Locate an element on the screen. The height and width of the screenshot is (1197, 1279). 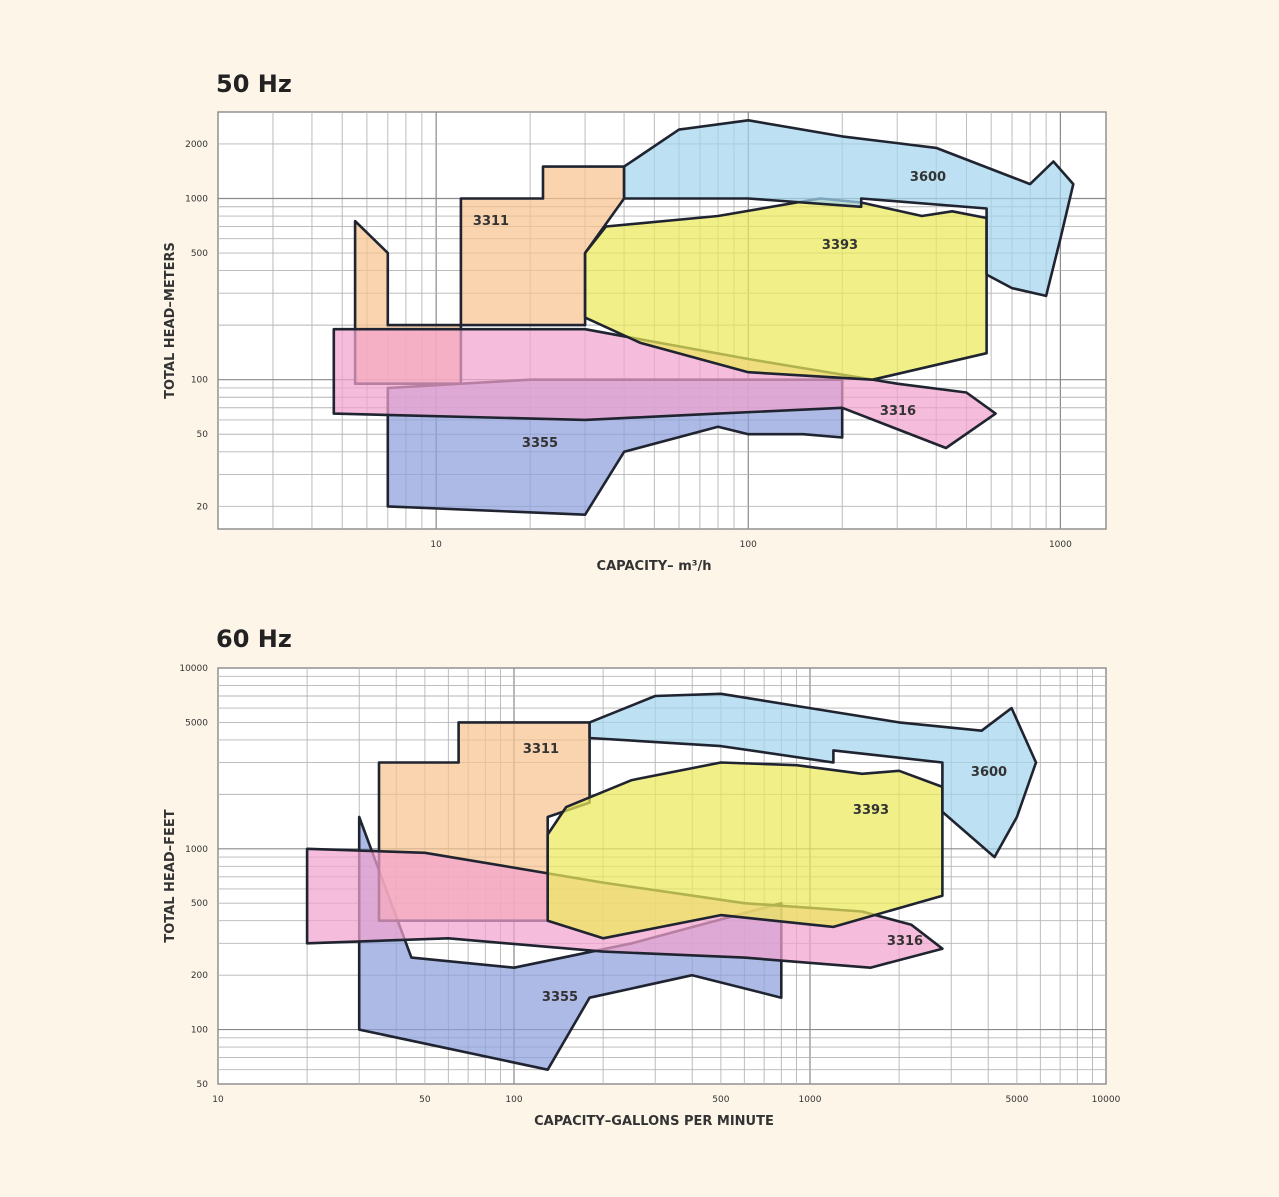
y-tick-label: 20 is located at coordinates (203, 507).